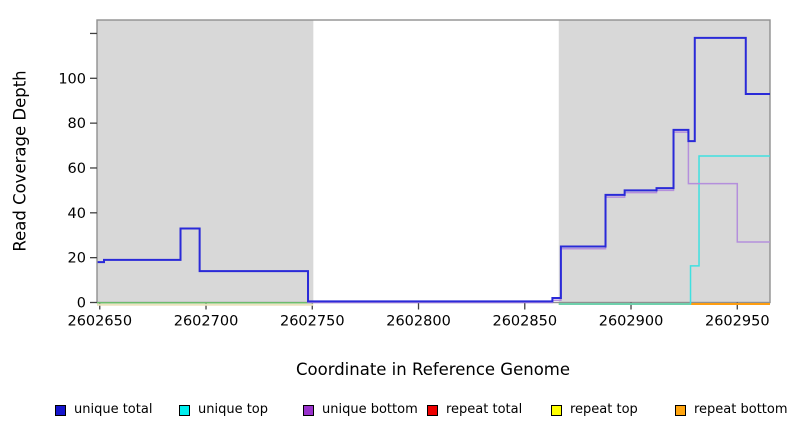  What do you see at coordinates (206, 322) in the screenshot?
I see `x-tick-label: 2602700` at bounding box center [206, 322].